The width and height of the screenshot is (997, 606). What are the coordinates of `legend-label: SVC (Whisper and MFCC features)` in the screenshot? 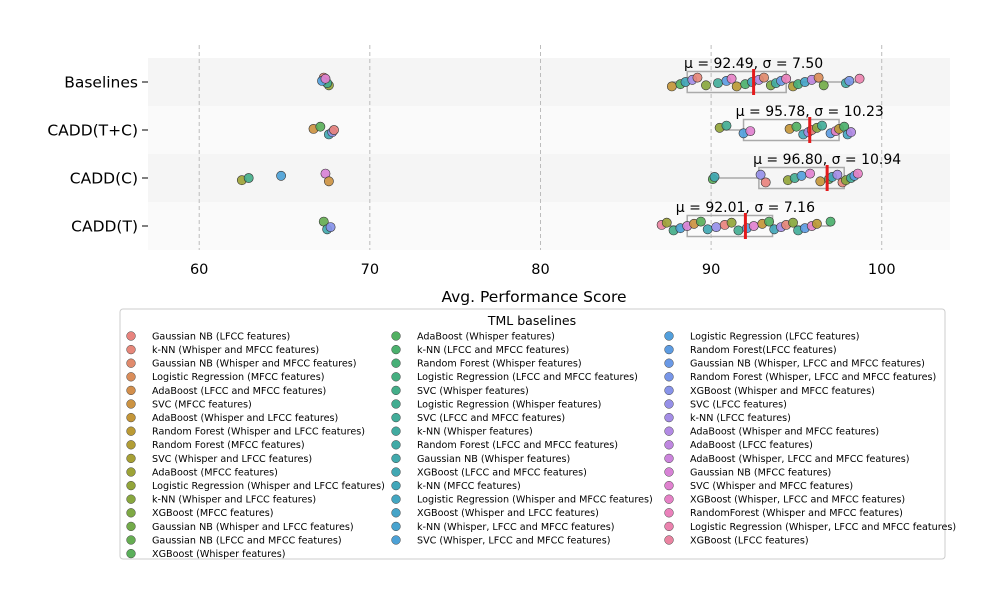 It's located at (771, 486).